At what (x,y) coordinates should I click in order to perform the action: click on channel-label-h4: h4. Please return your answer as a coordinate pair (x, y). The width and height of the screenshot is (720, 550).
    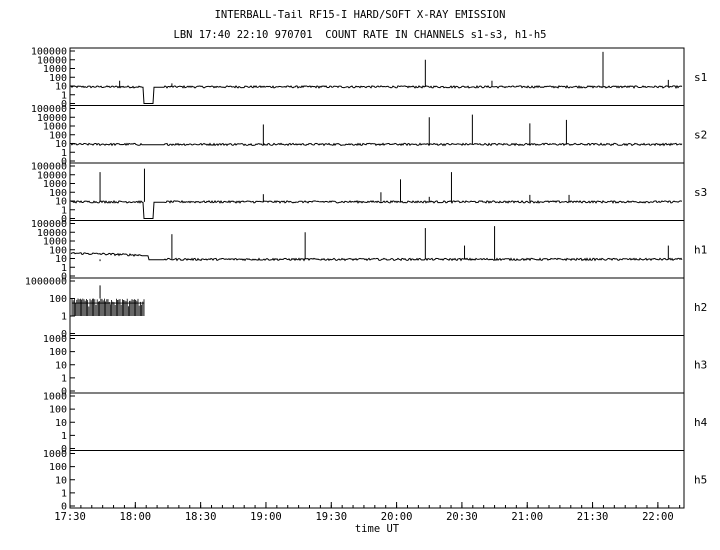
    Looking at the image, I should click on (701, 422).